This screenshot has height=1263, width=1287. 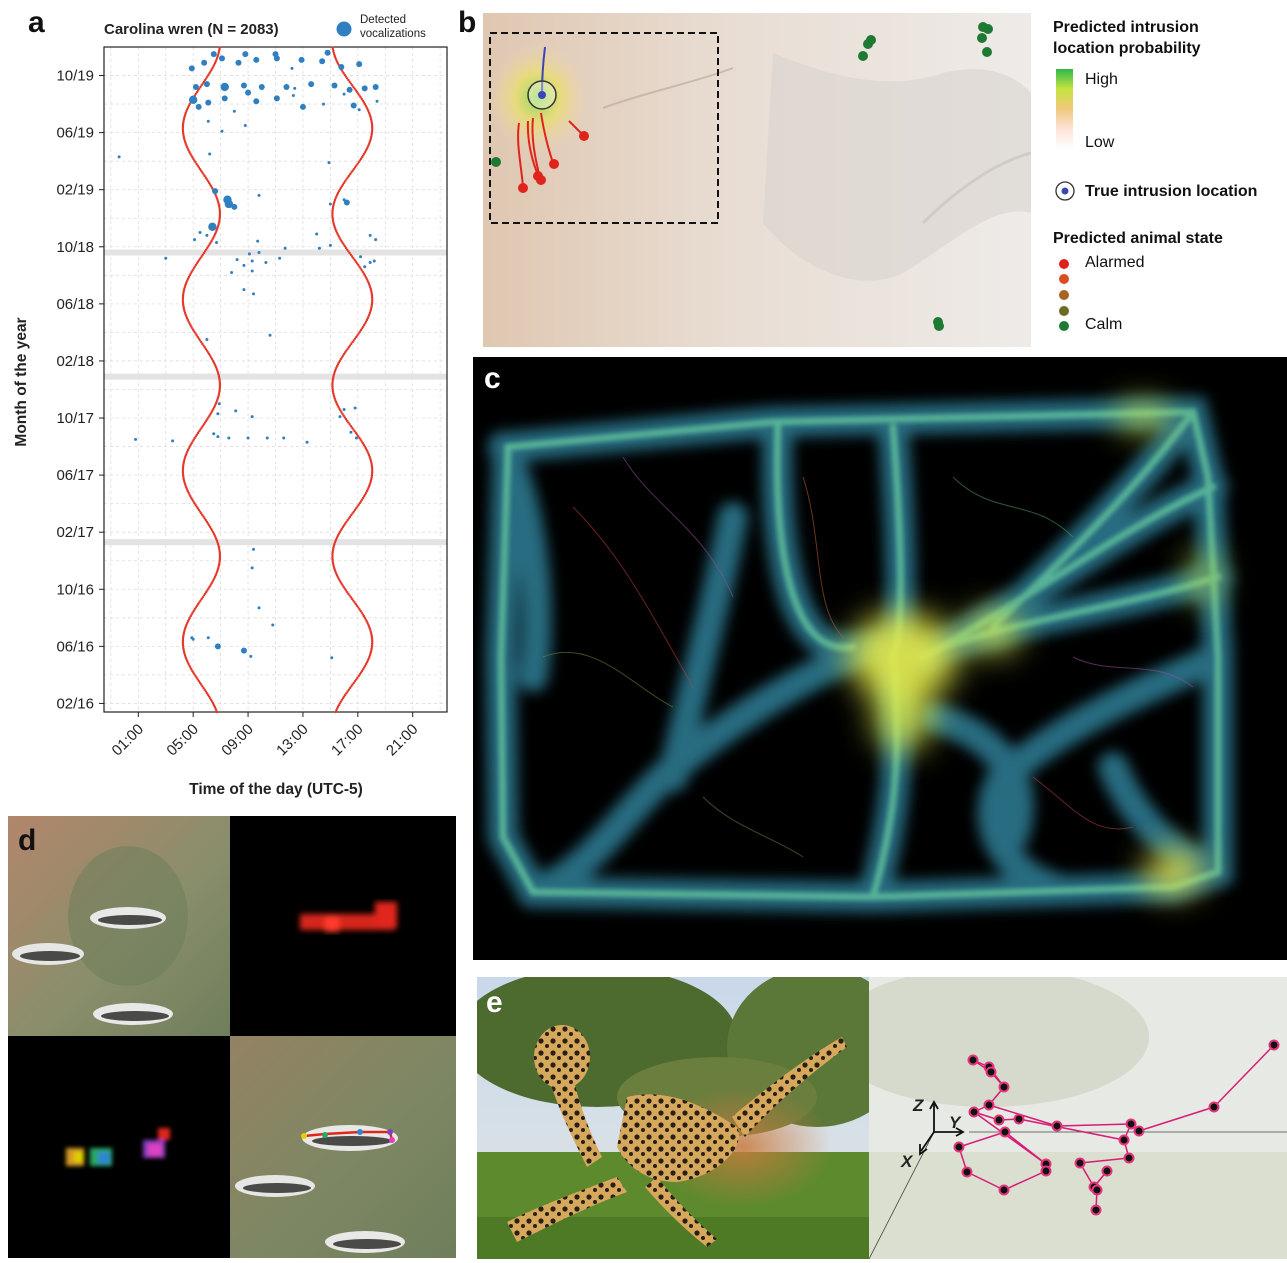 I want to click on state-dot-alarmed, so click(x=1064, y=264).